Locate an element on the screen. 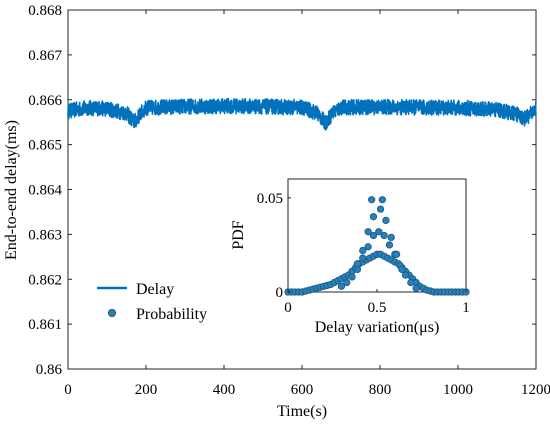 This screenshot has height=425, width=550. inset-y-tick-label: 0.05 is located at coordinates (270, 199).